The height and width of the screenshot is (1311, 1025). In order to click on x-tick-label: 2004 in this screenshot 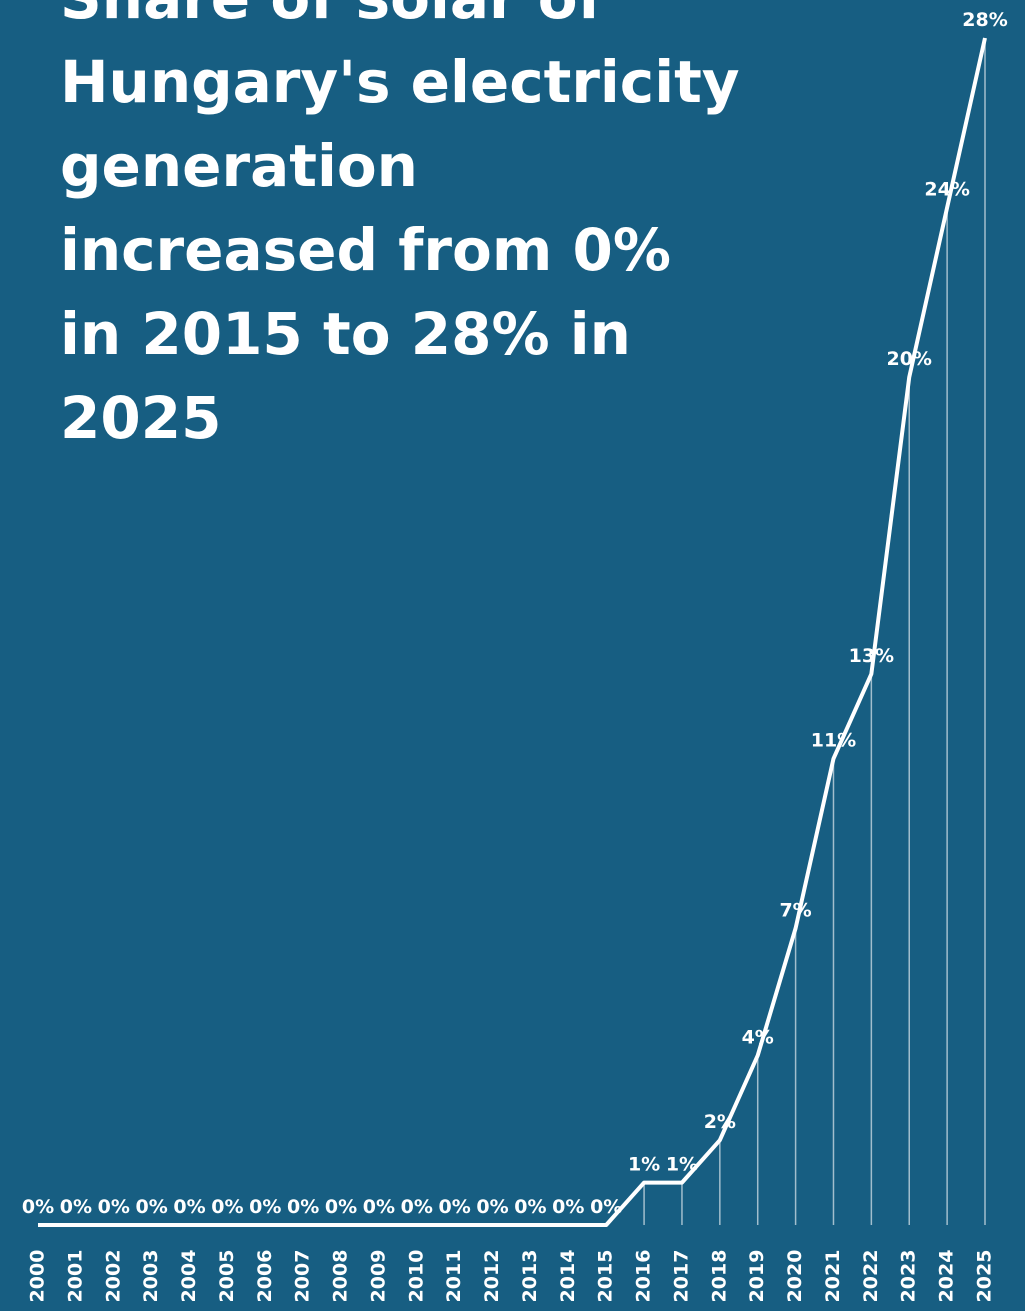, I will do `click(189, 1276)`.